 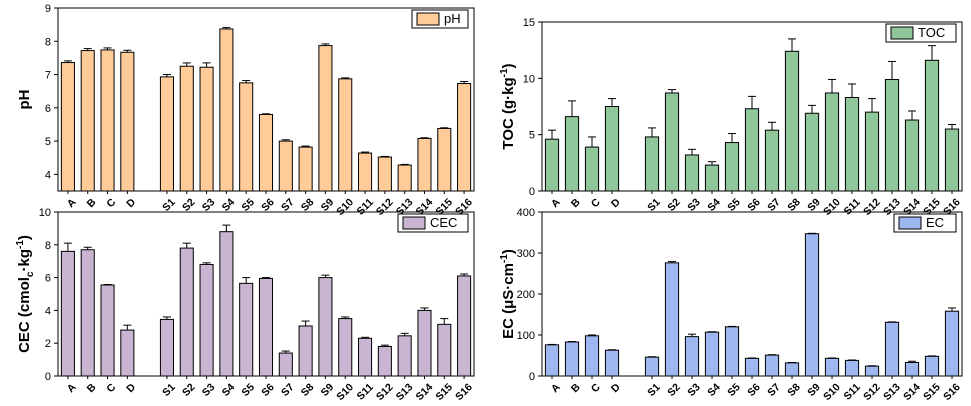 I want to click on bar-s2, so click(x=672, y=142).